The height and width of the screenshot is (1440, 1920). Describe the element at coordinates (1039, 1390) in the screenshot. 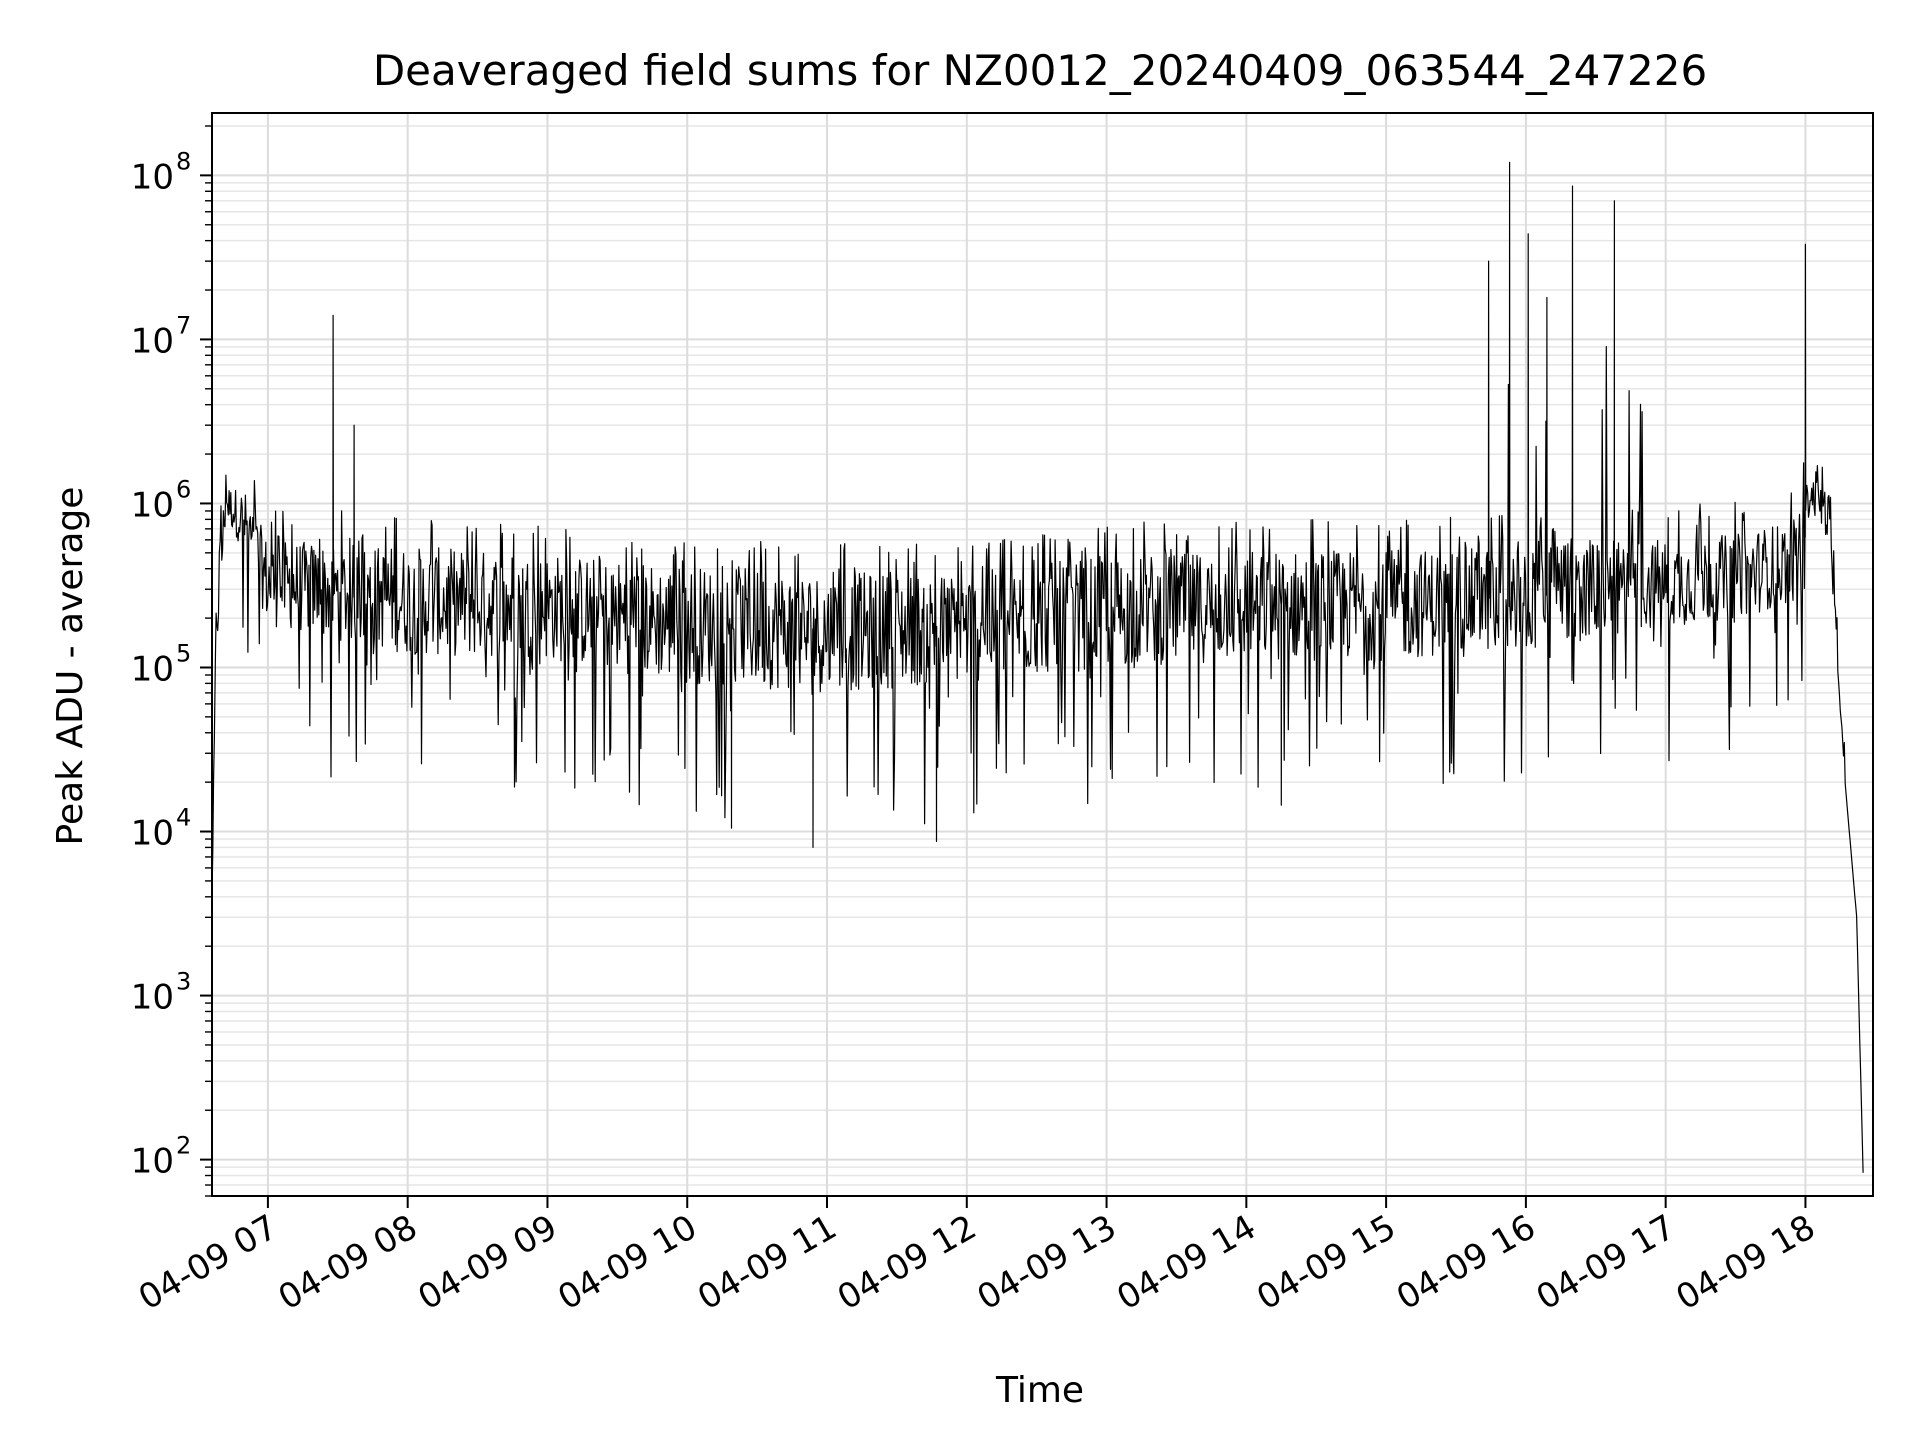

I see `x-axis-label: Time` at that location.